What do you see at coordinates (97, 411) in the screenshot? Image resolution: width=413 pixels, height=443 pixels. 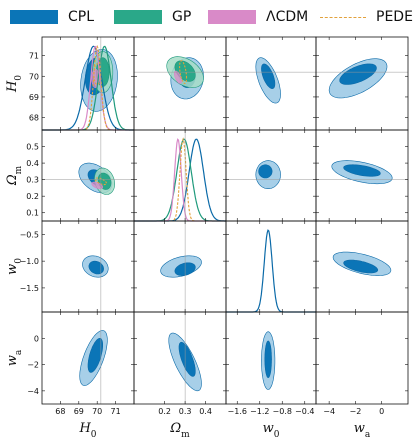 I see `xtick-label-H0-2: 70` at bounding box center [97, 411].